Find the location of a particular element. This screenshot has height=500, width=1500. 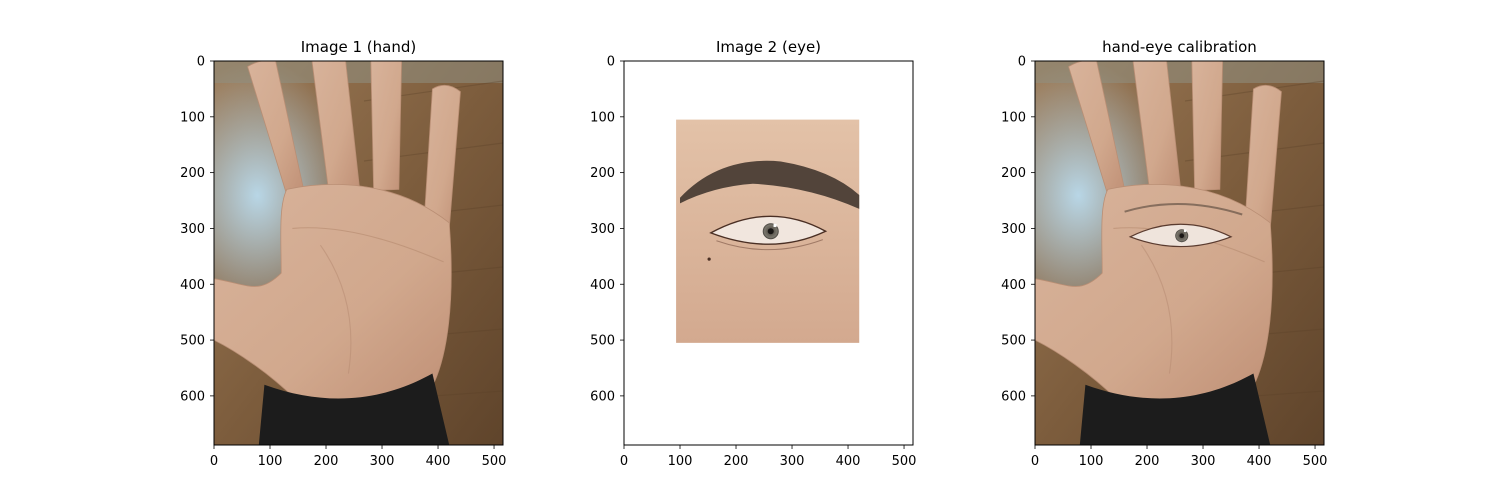

eyebrow is located at coordinates (770, 184).